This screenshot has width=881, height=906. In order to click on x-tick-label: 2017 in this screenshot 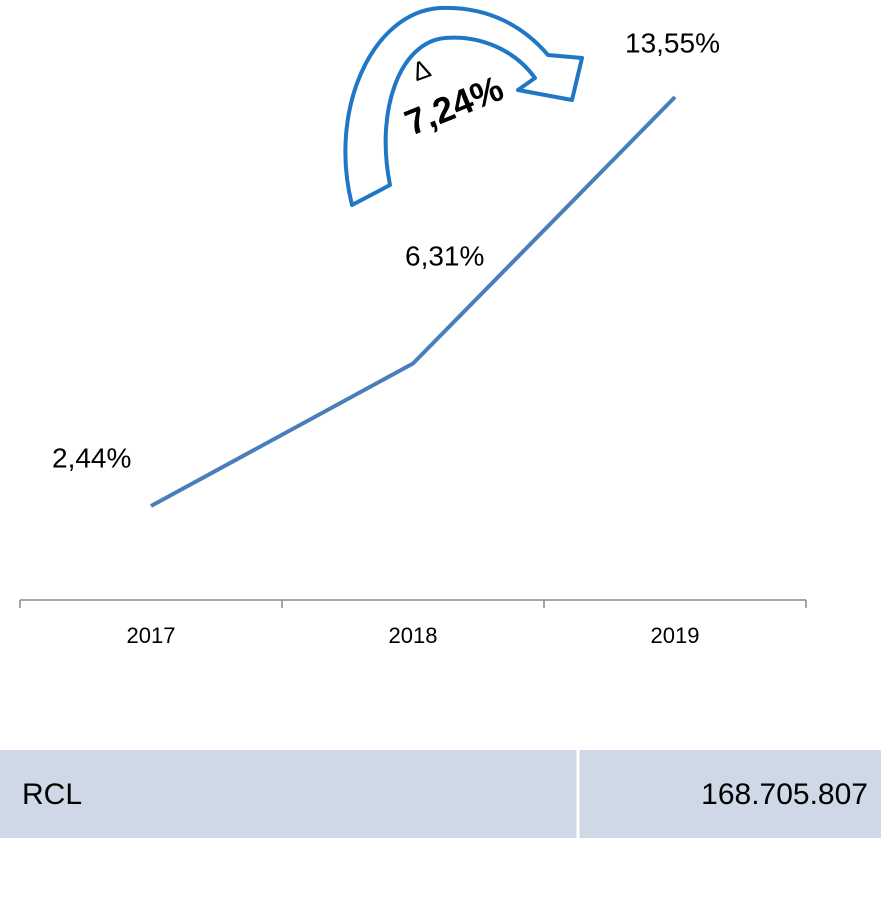, I will do `click(151, 635)`.